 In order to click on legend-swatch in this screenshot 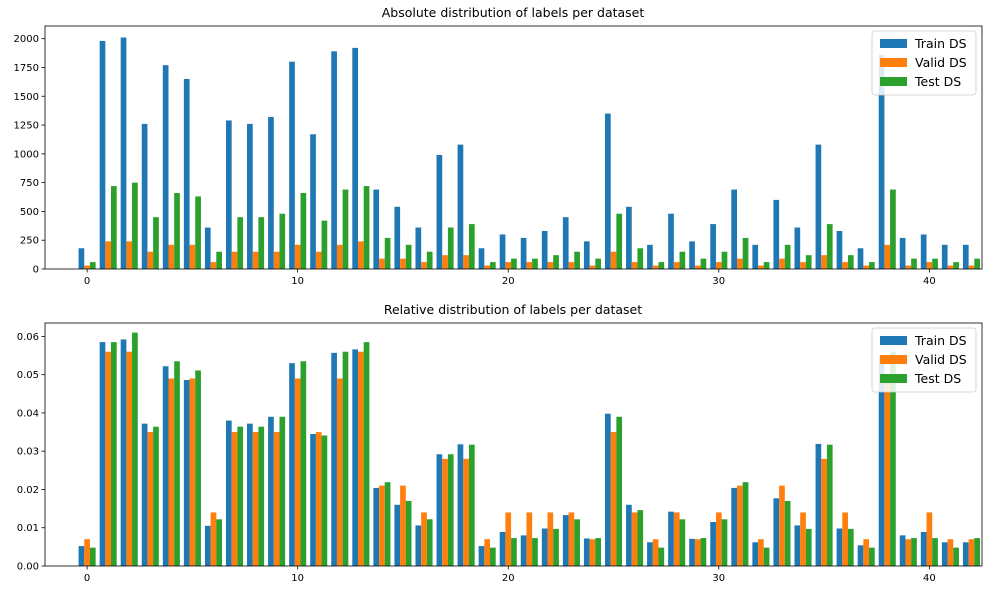, I will do `click(893, 62)`.